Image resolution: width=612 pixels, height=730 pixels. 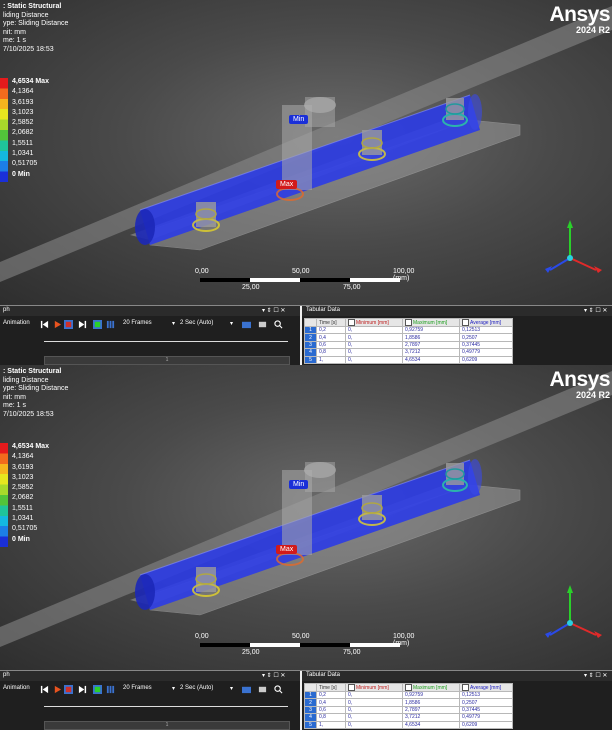 What do you see at coordinates (23, 498) in the screenshot?
I see `legend-value: 2,0682` at bounding box center [23, 498].